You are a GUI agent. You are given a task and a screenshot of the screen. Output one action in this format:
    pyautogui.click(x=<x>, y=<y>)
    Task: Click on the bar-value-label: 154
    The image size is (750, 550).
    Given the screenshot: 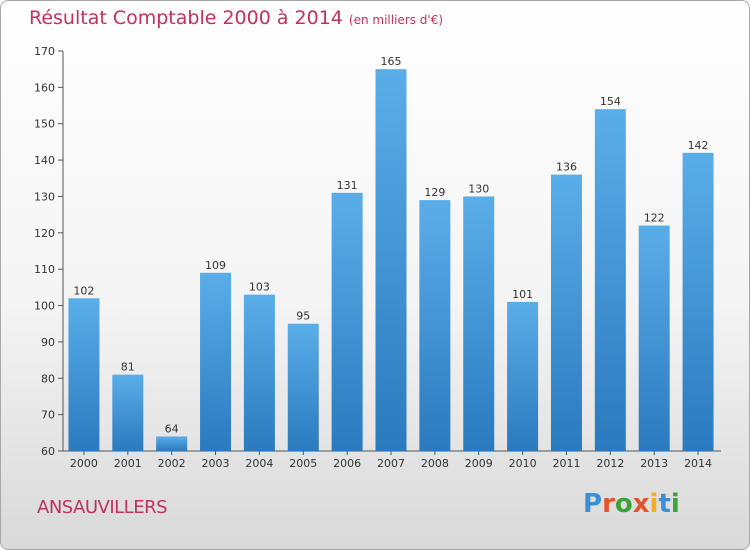 What is the action you would take?
    pyautogui.click(x=610, y=101)
    